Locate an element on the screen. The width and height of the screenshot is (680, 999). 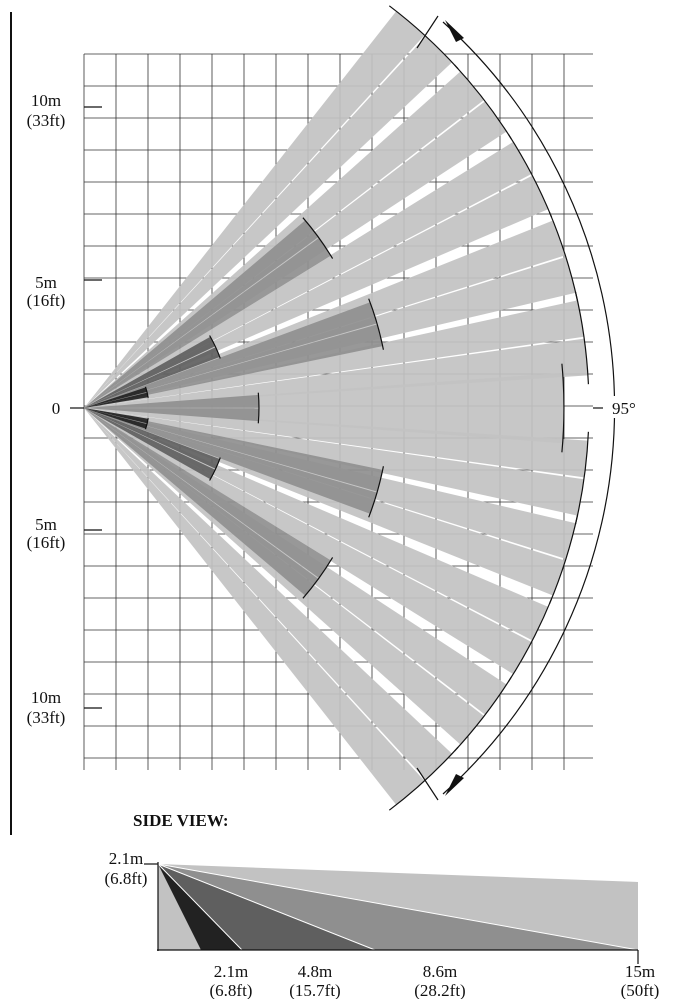
side-height-label-ft: (6.8ft) is located at coordinates (126, 878).